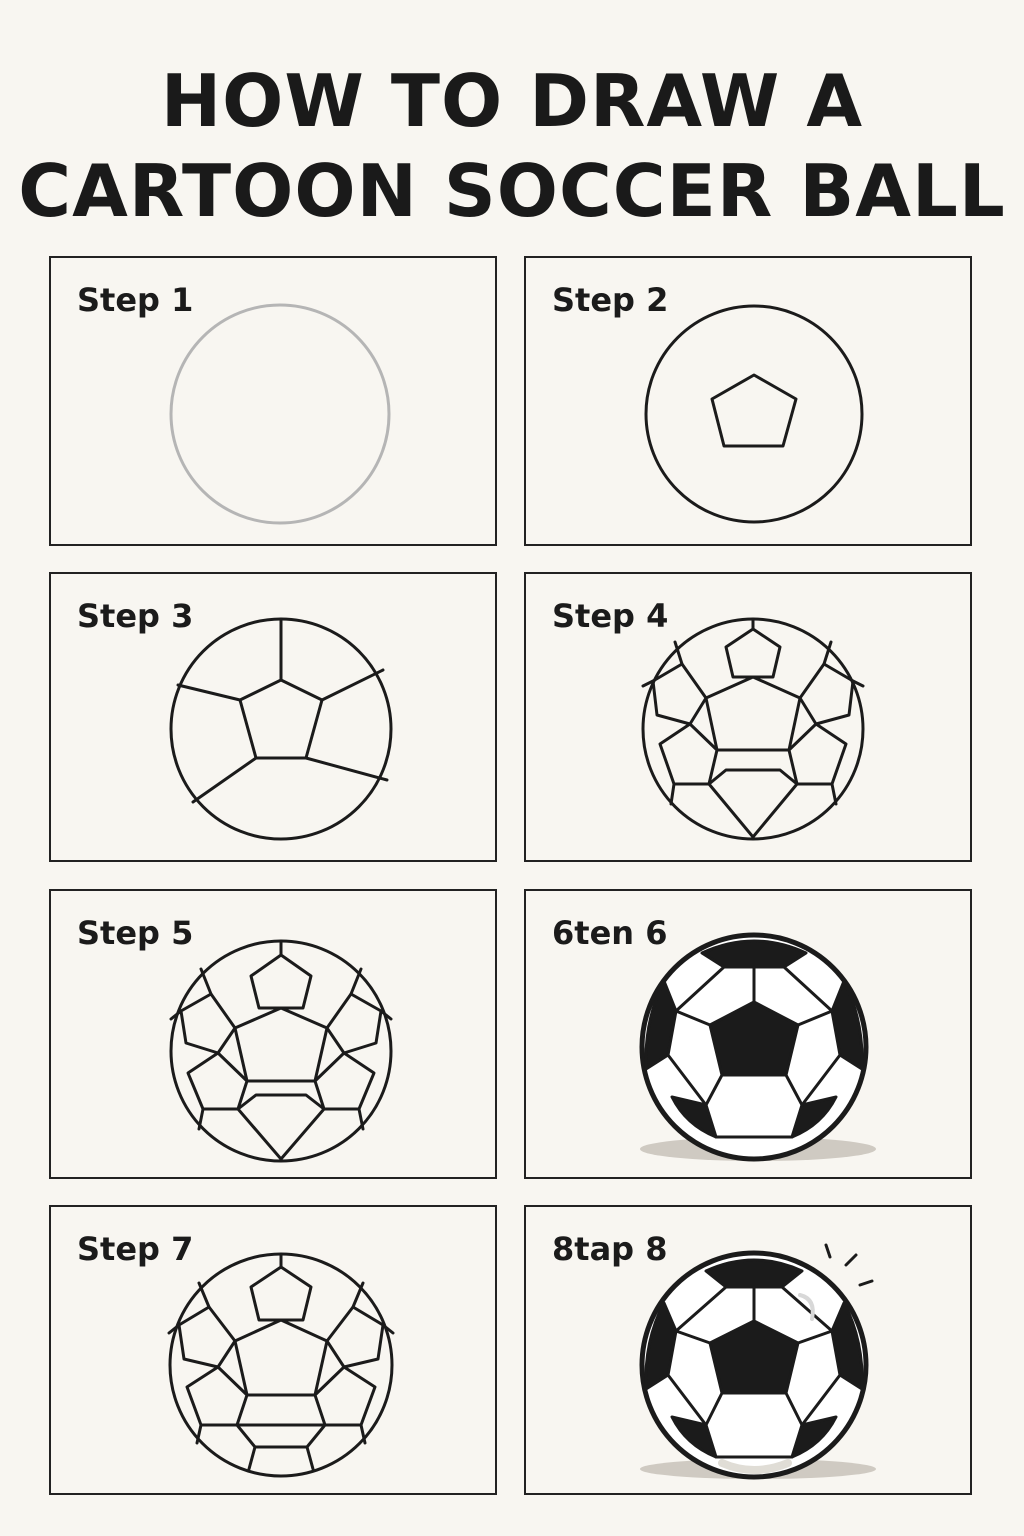  I want to click on title-line-2: CARTOON SOCCER BALL, so click(512, 191).